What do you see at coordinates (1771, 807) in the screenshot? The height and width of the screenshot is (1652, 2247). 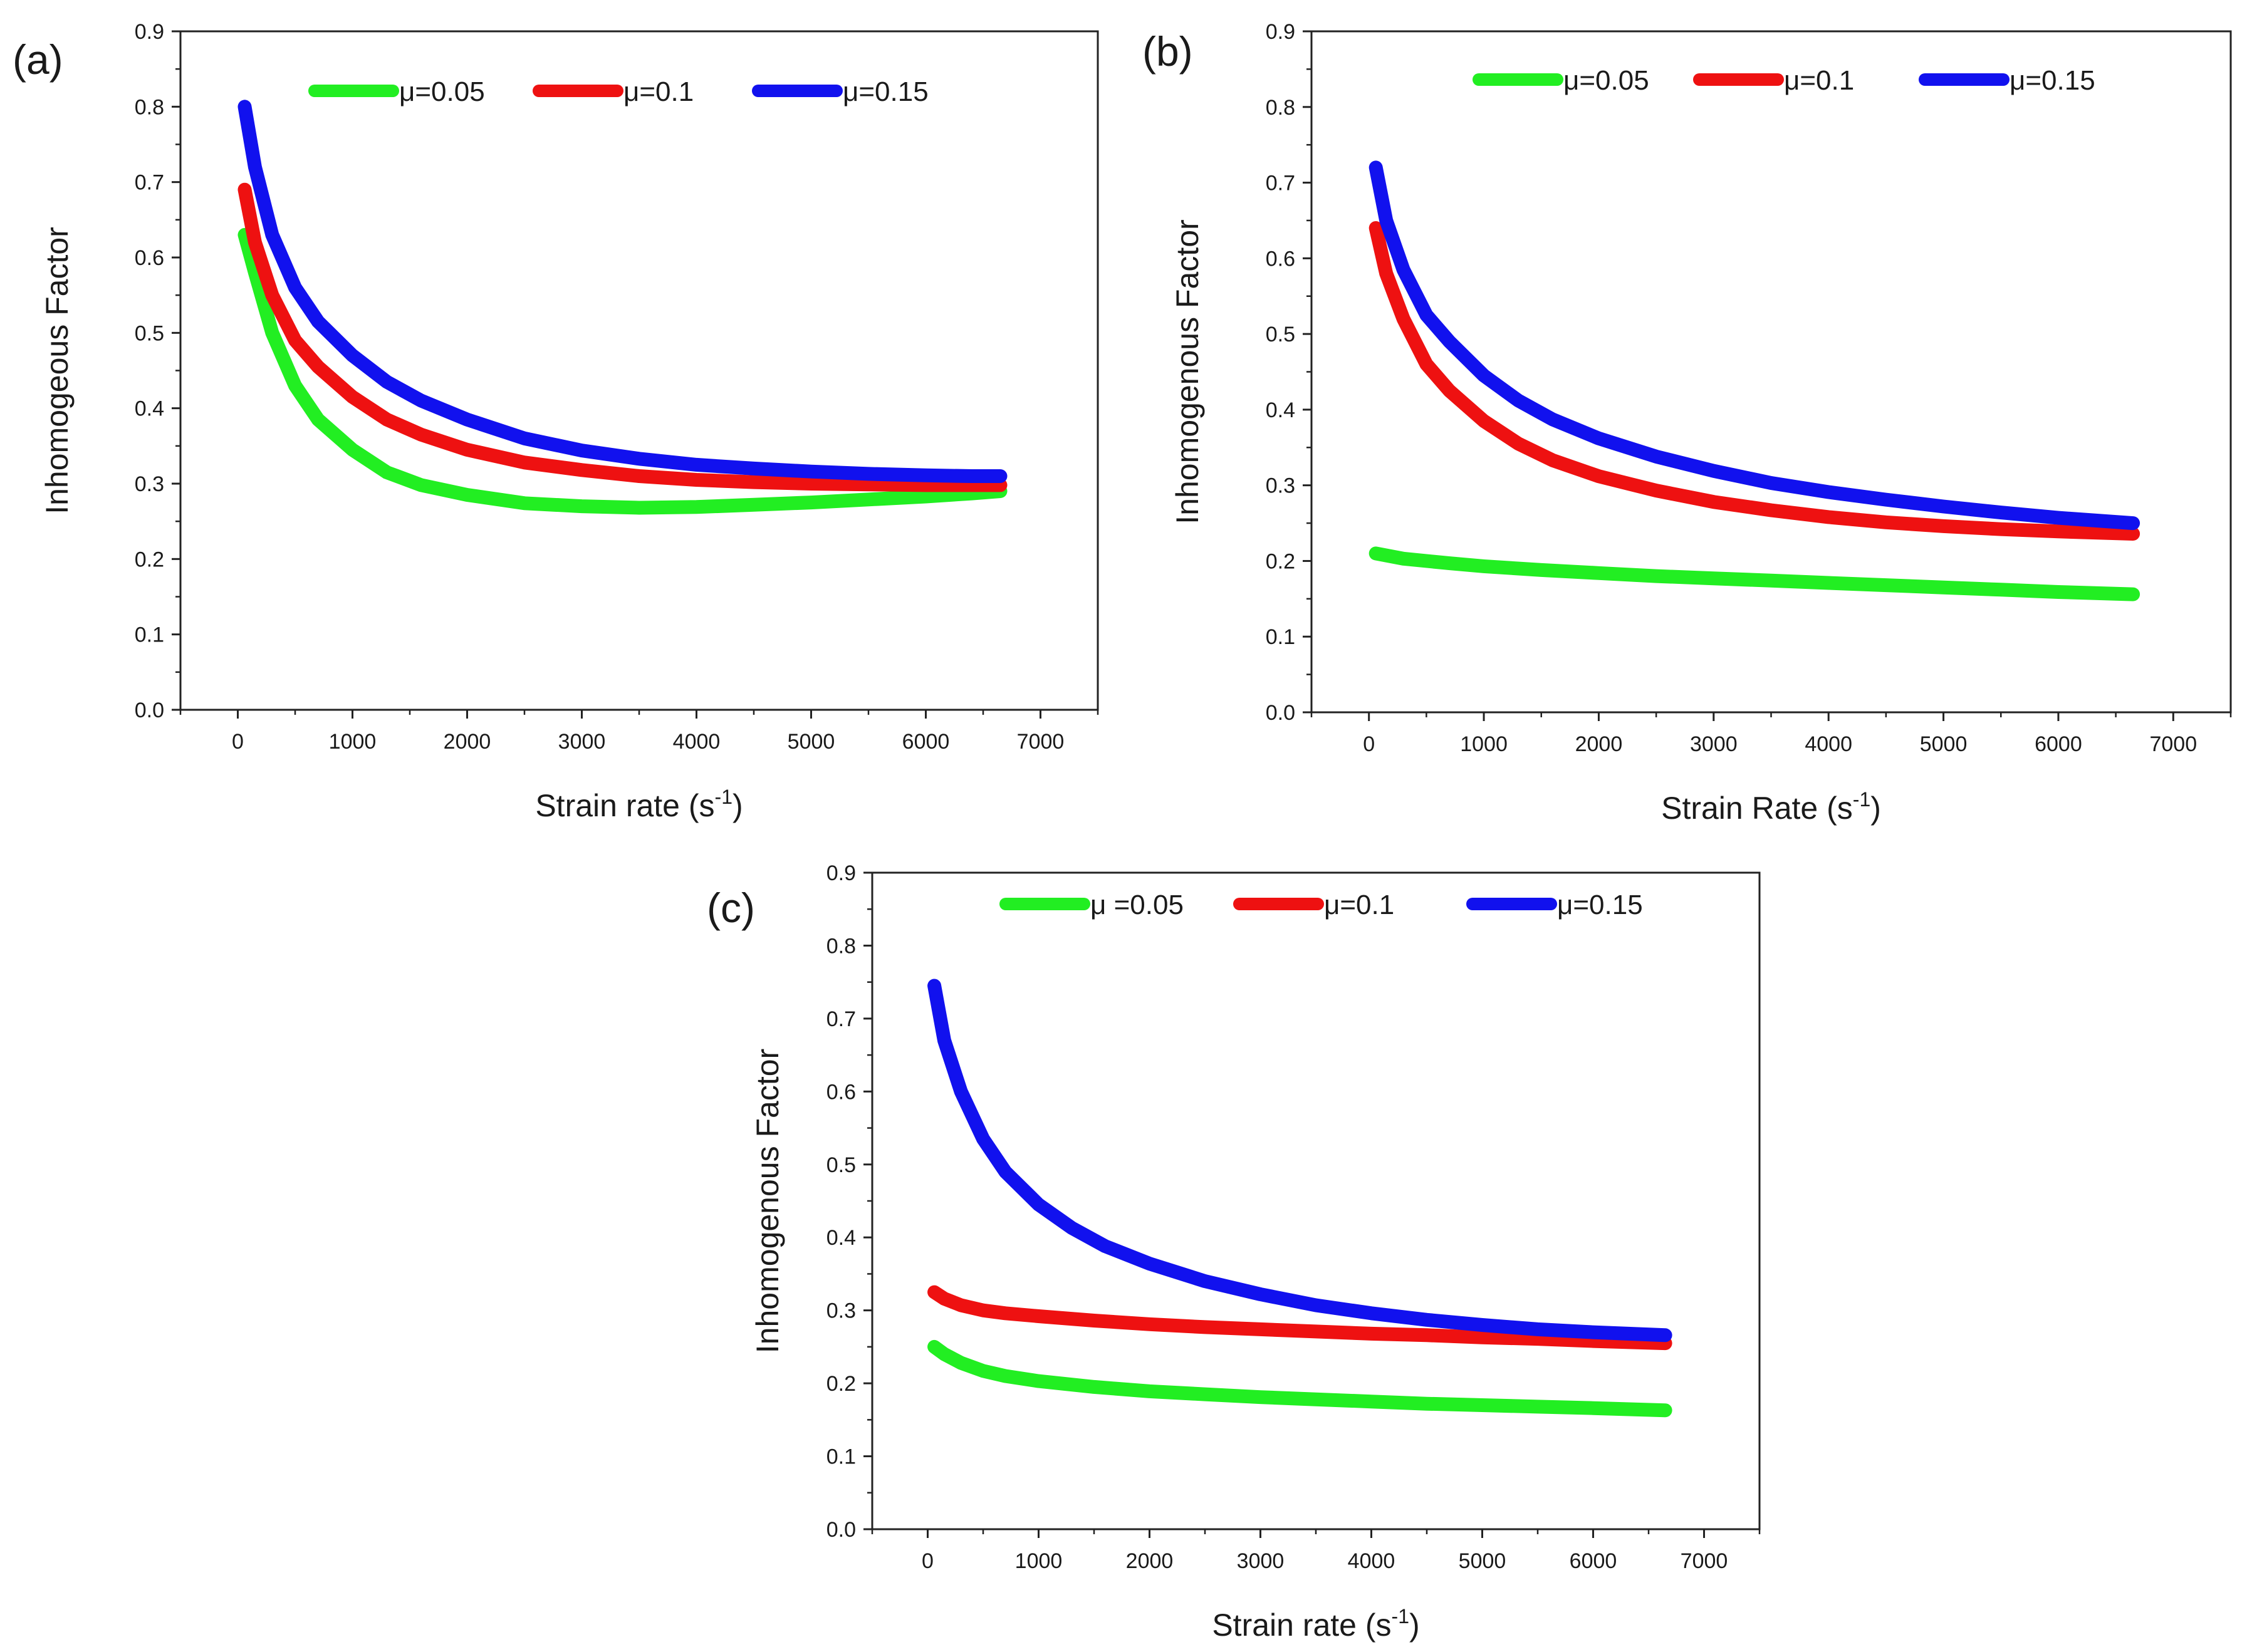 I see `x-axis-title: Strain Rate (s-1)` at bounding box center [1771, 807].